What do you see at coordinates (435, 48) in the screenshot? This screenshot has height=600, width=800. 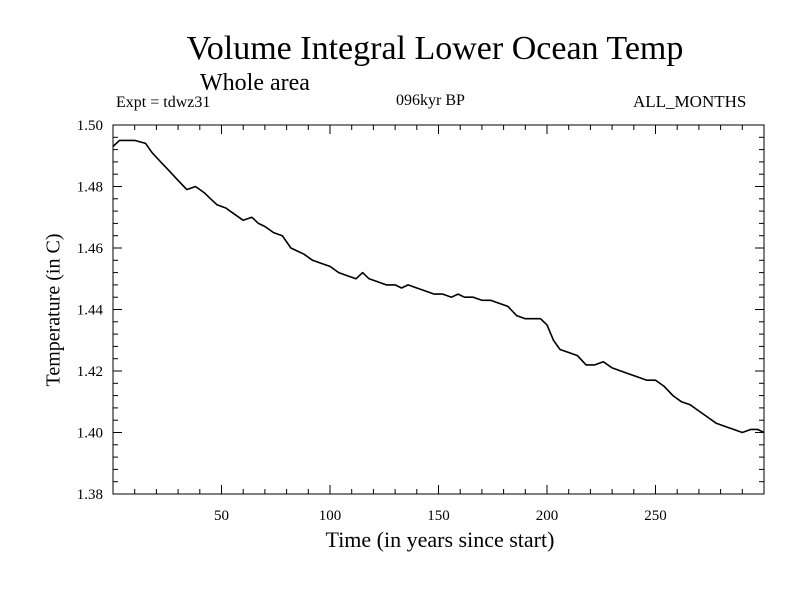 I see `chart-title: Volume Integral Lower Ocean Temp` at bounding box center [435, 48].